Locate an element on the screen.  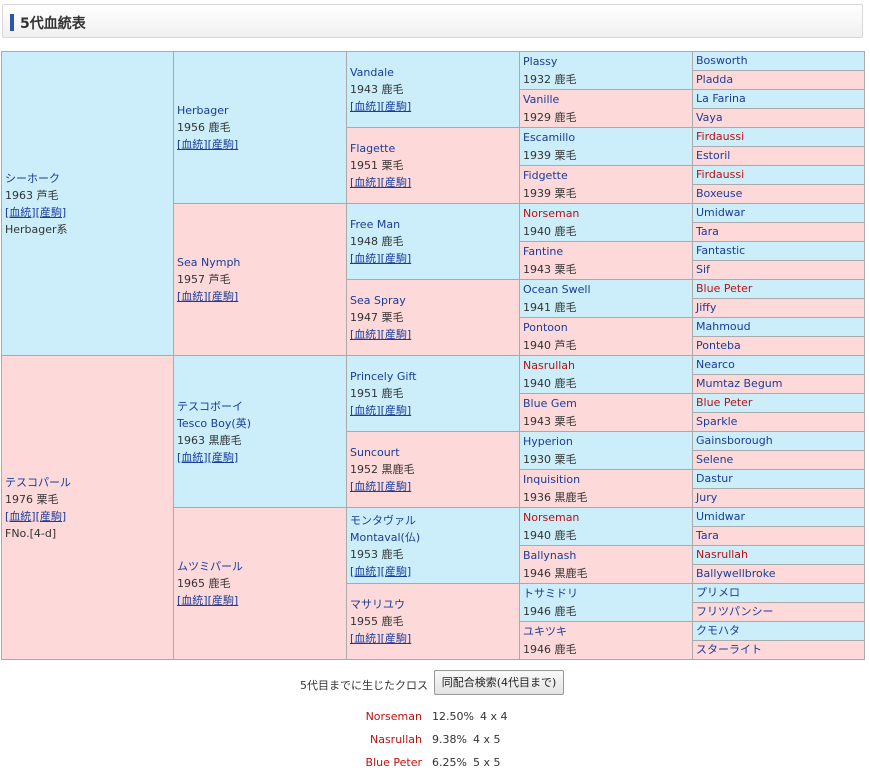
horse-name-link: Vaya is located at coordinates (709, 117).